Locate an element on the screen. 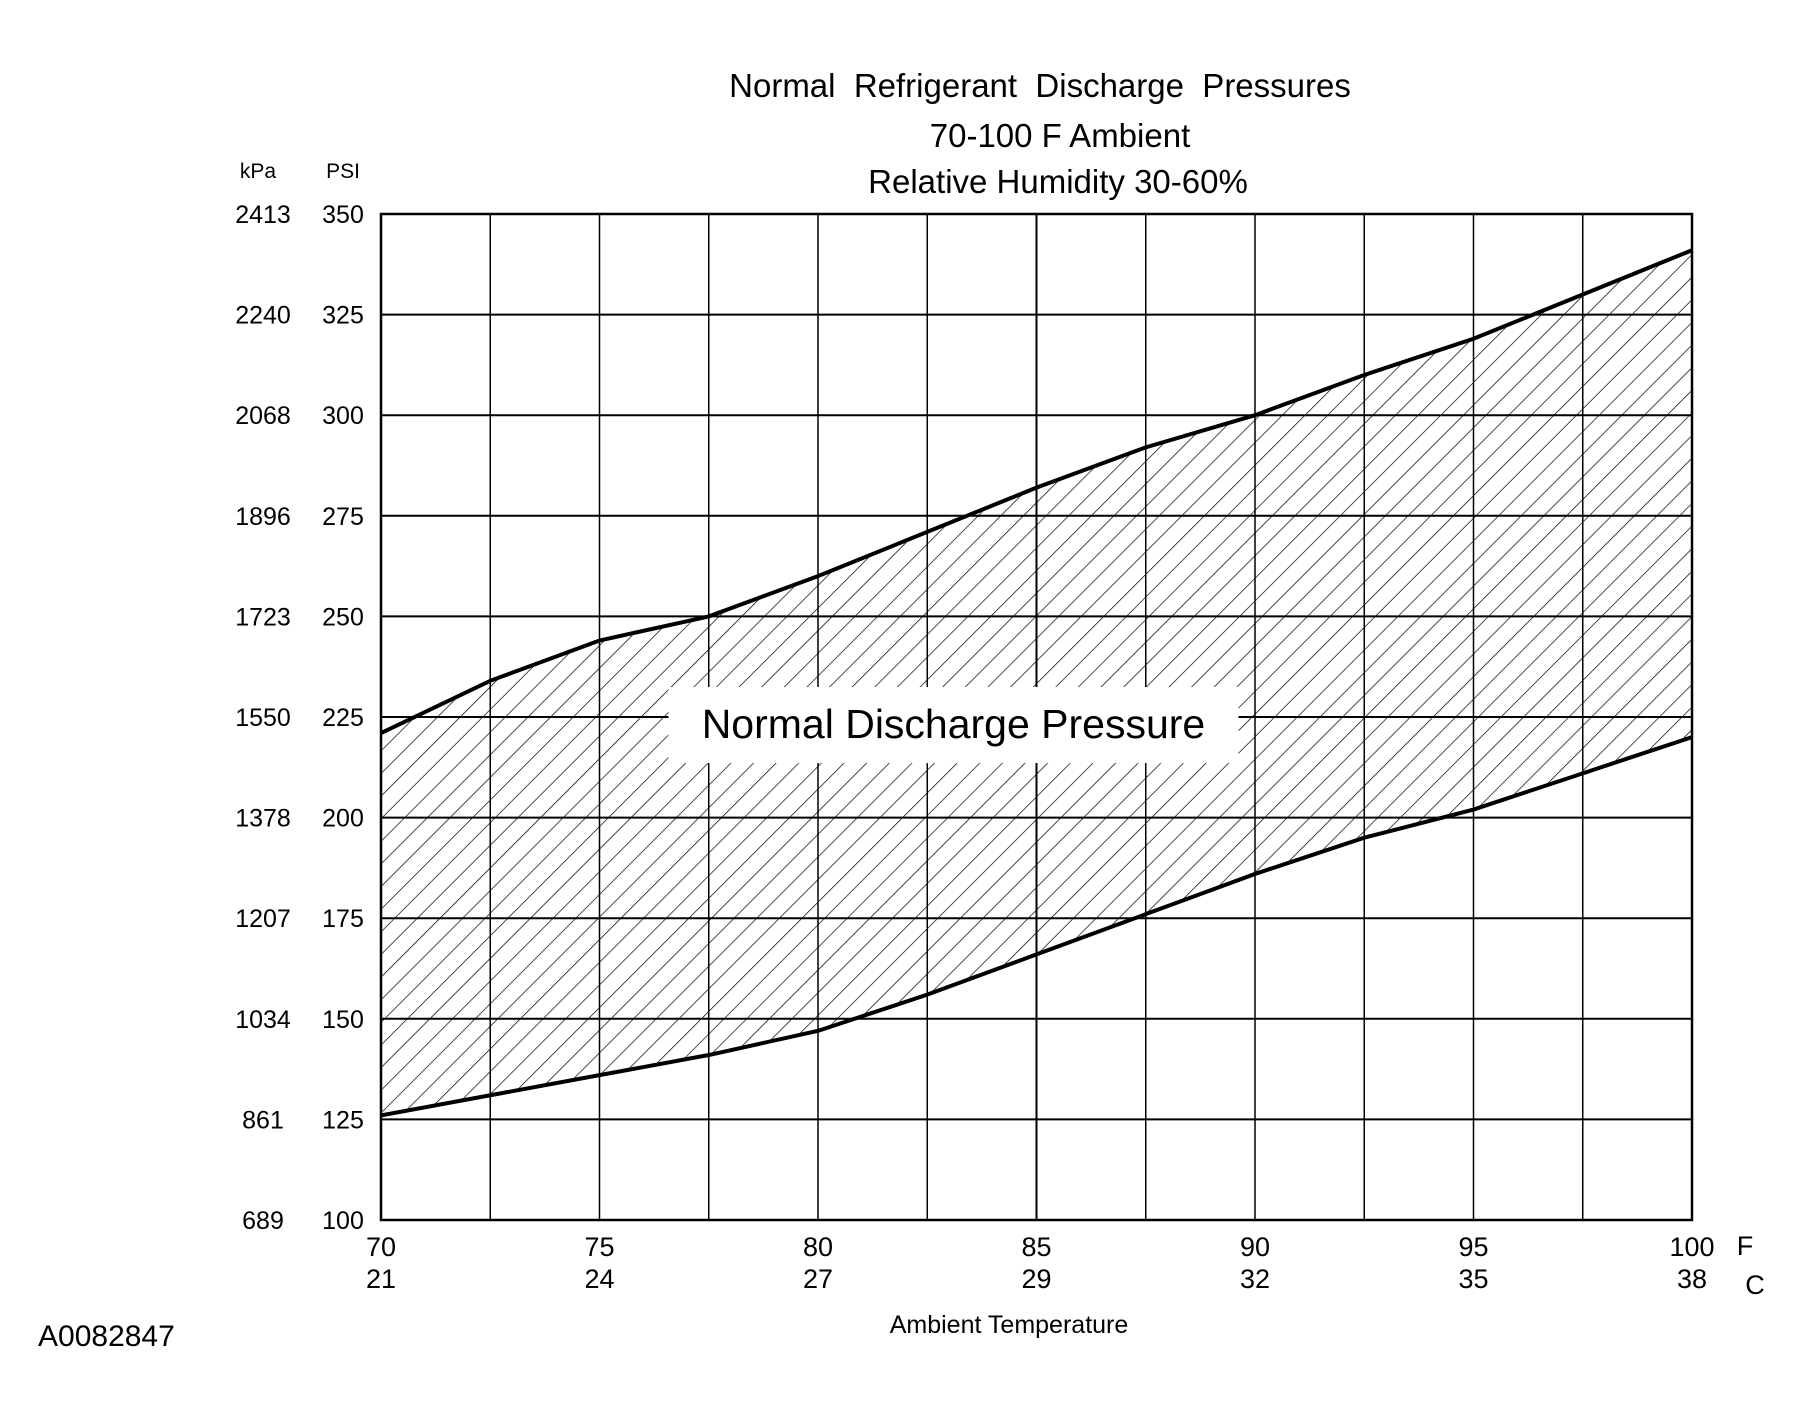 The height and width of the screenshot is (1420, 1793). y-tick-kpa: 689 is located at coordinates (263, 1221).